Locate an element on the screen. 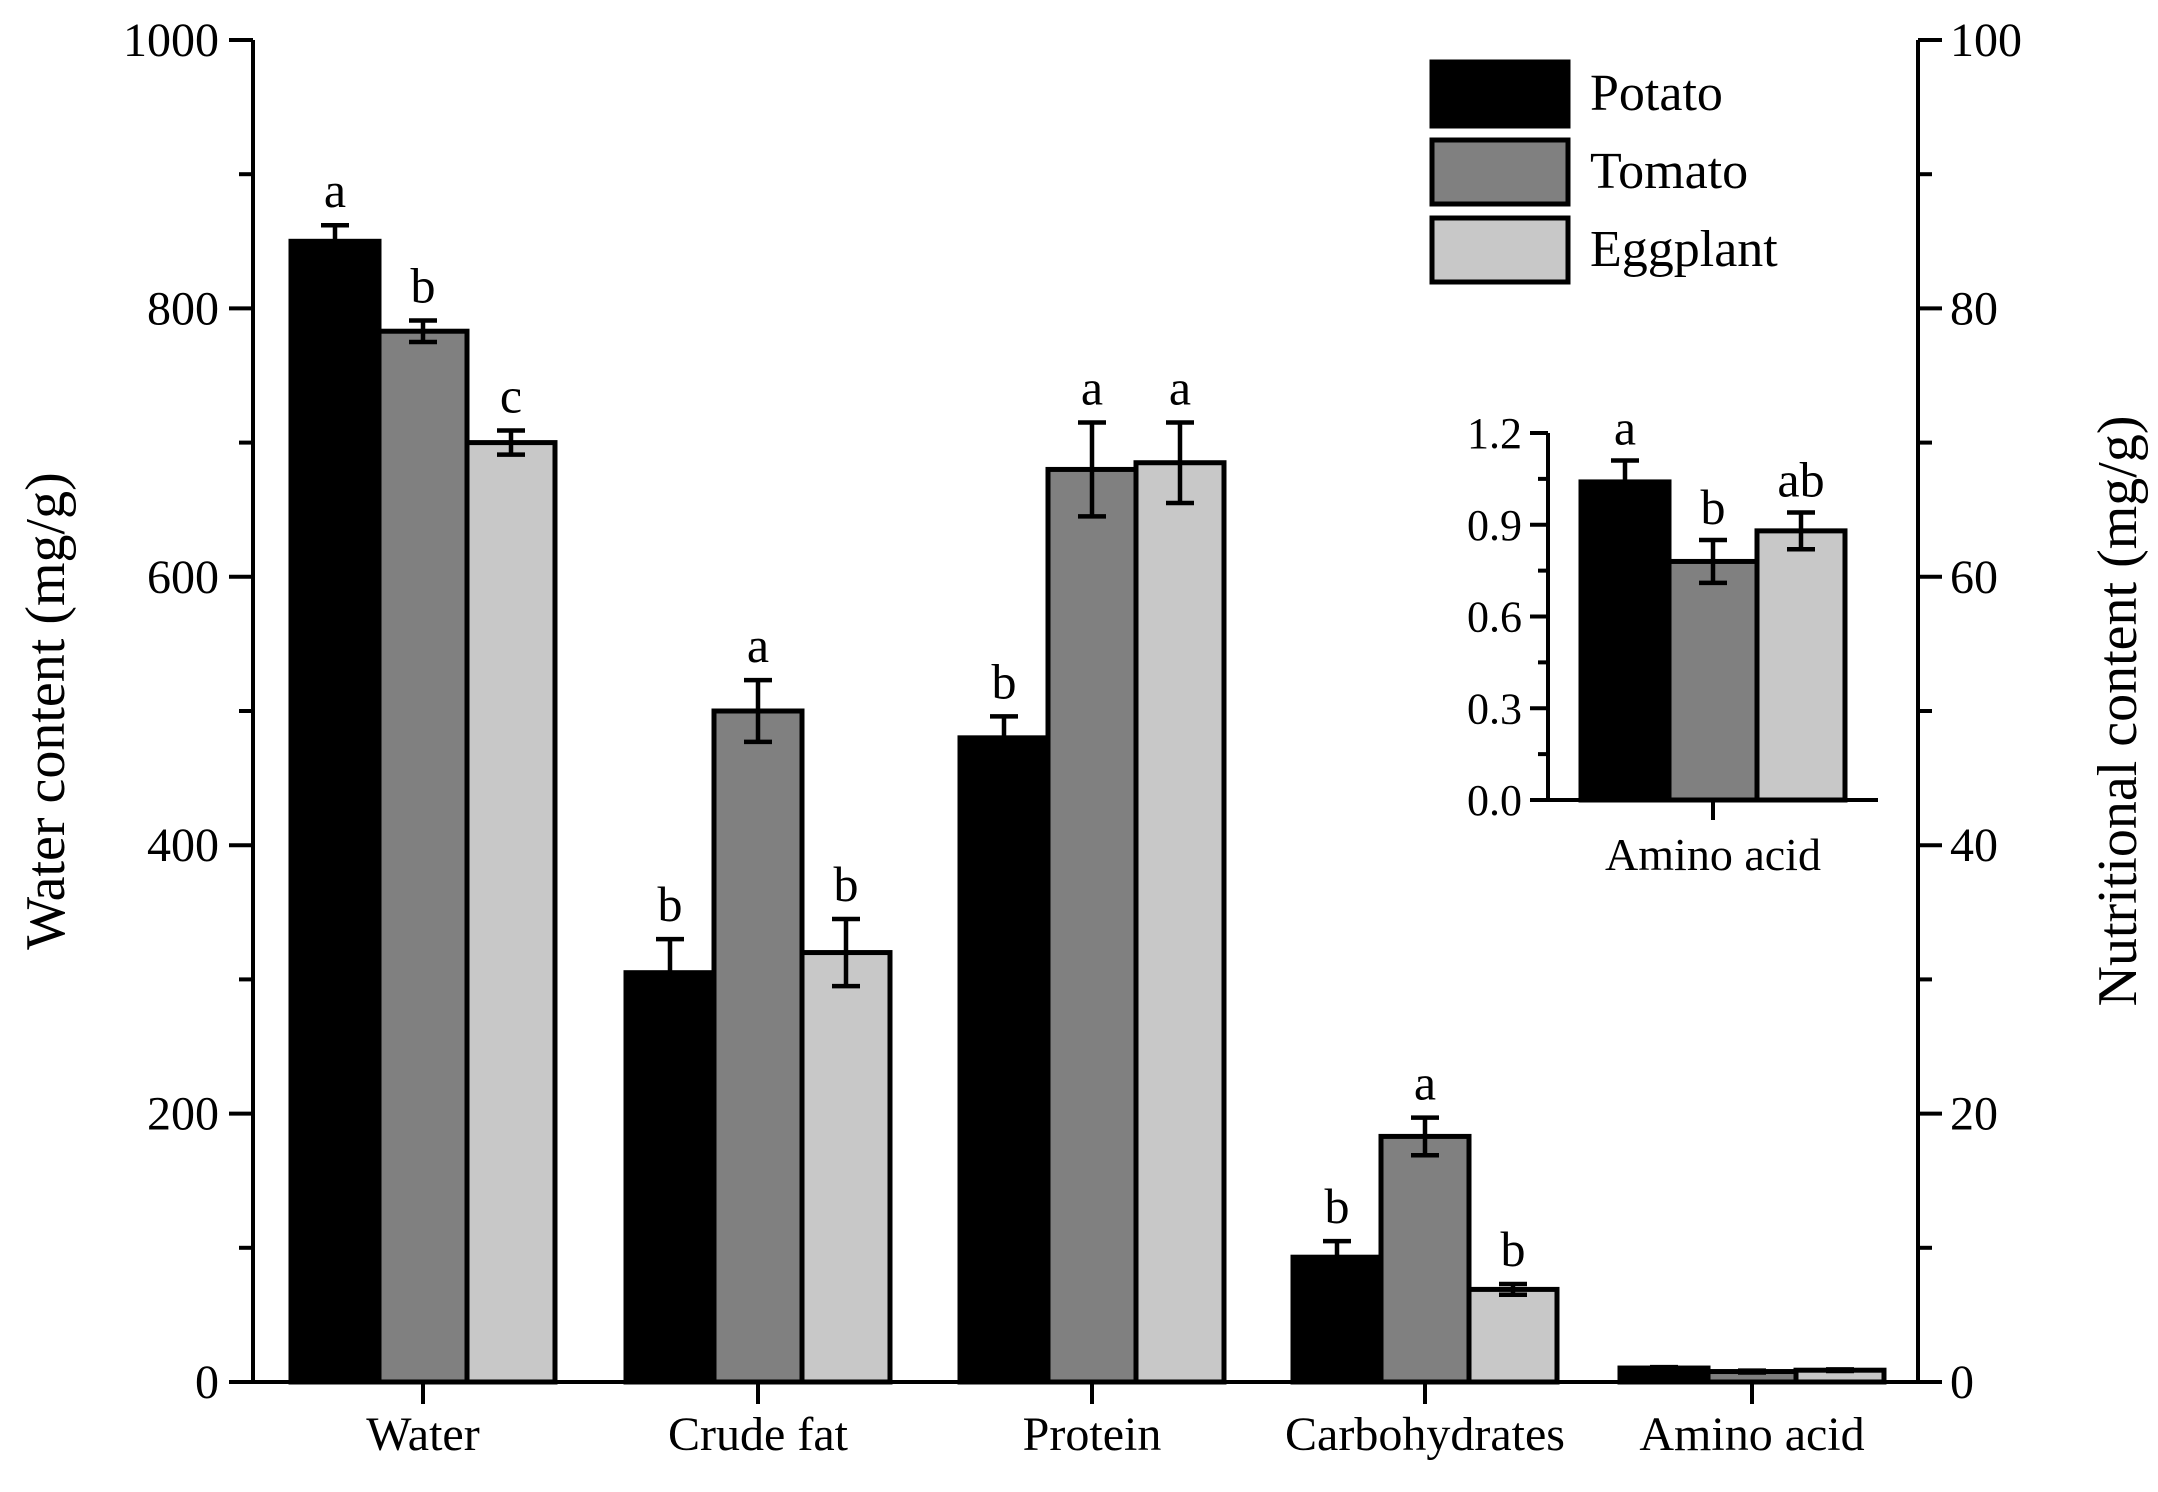 Image resolution: width=2158 pixels, height=1492 pixels. significance-label: c is located at coordinates (511, 396).